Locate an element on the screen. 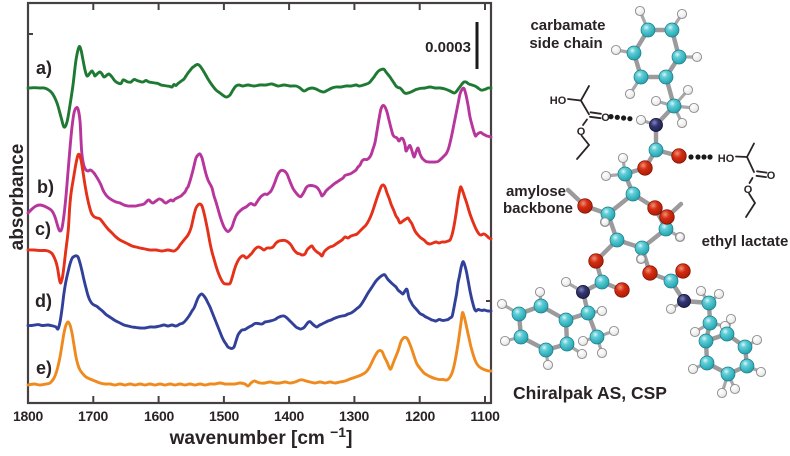 This screenshot has height=456, width=790. svg-text: 0.0003 is located at coordinates (448, 47).